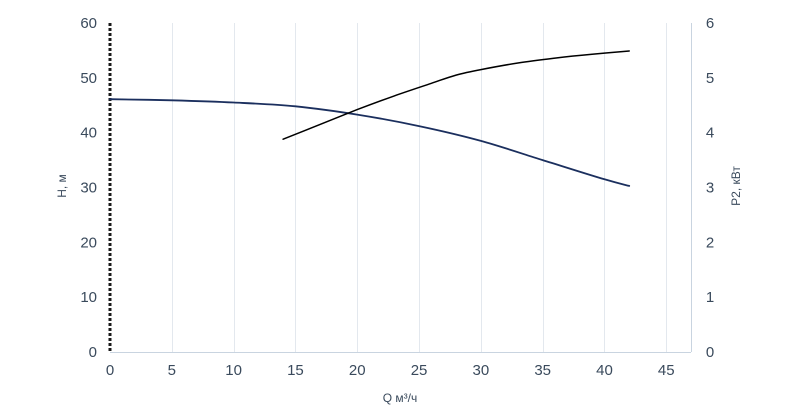 This screenshot has height=408, width=800. What do you see at coordinates (233, 370) in the screenshot?
I see `x-tick-label: 10` at bounding box center [233, 370].